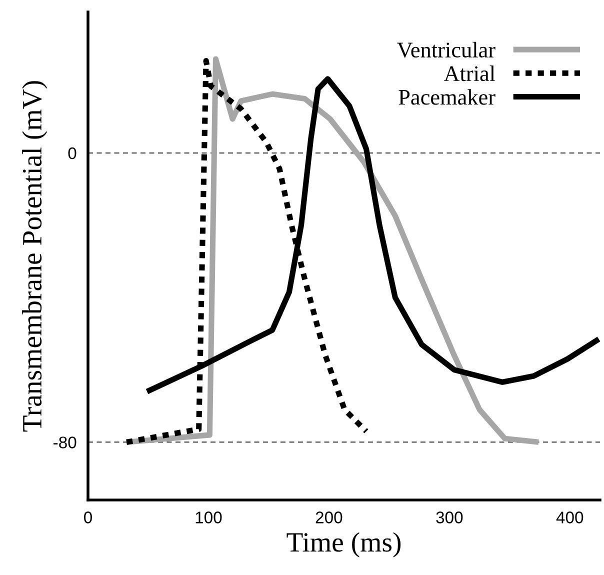 The image size is (604, 575). I want to click on x-tick-label: 100, so click(209, 518).